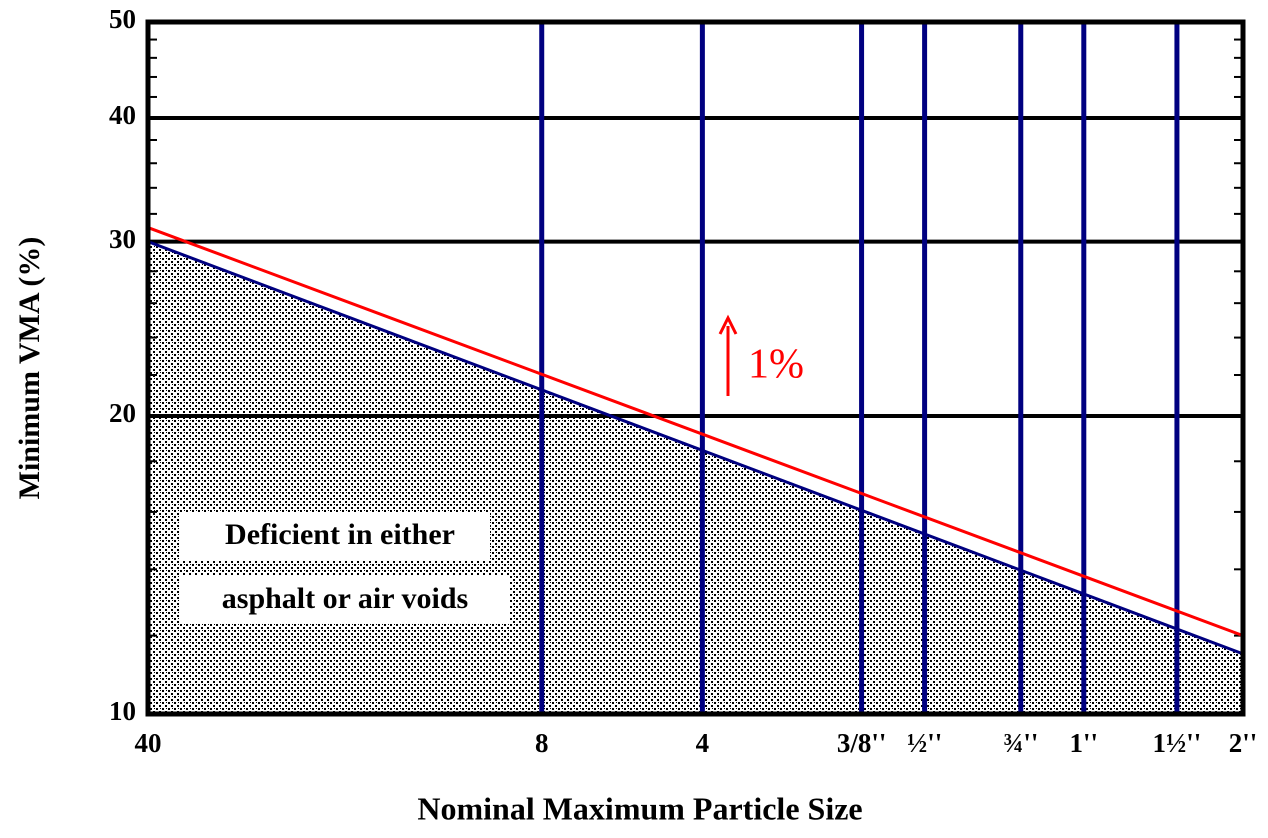 This screenshot has height=838, width=1268. What do you see at coordinates (148, 743) in the screenshot?
I see `x-tick-label: 40` at bounding box center [148, 743].